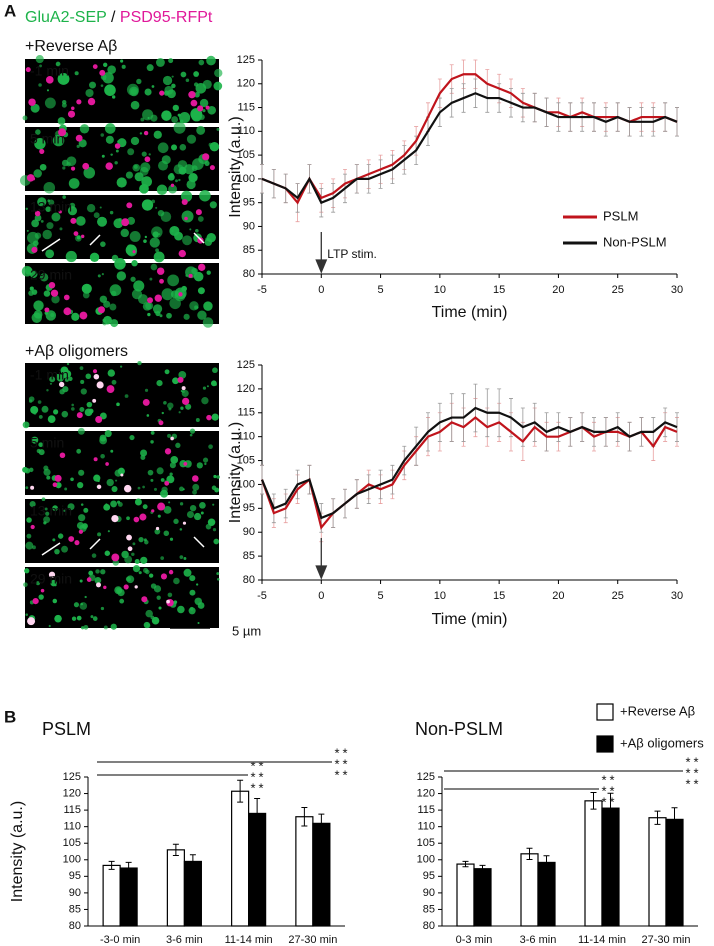 This screenshot has height=946, width=714. What do you see at coordinates (426, 827) in the screenshot?
I see `y-tick-label: 110` at bounding box center [426, 827].